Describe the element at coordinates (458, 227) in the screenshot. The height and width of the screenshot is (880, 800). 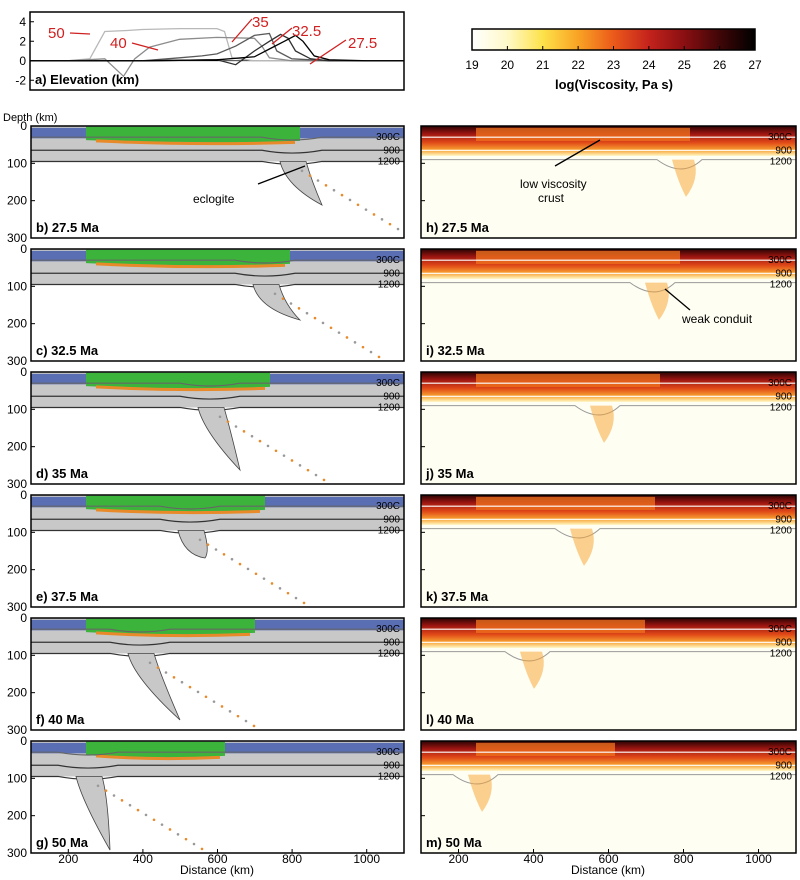
I see `viscosity-panel-label: h) 27.5 Ma` at that location.